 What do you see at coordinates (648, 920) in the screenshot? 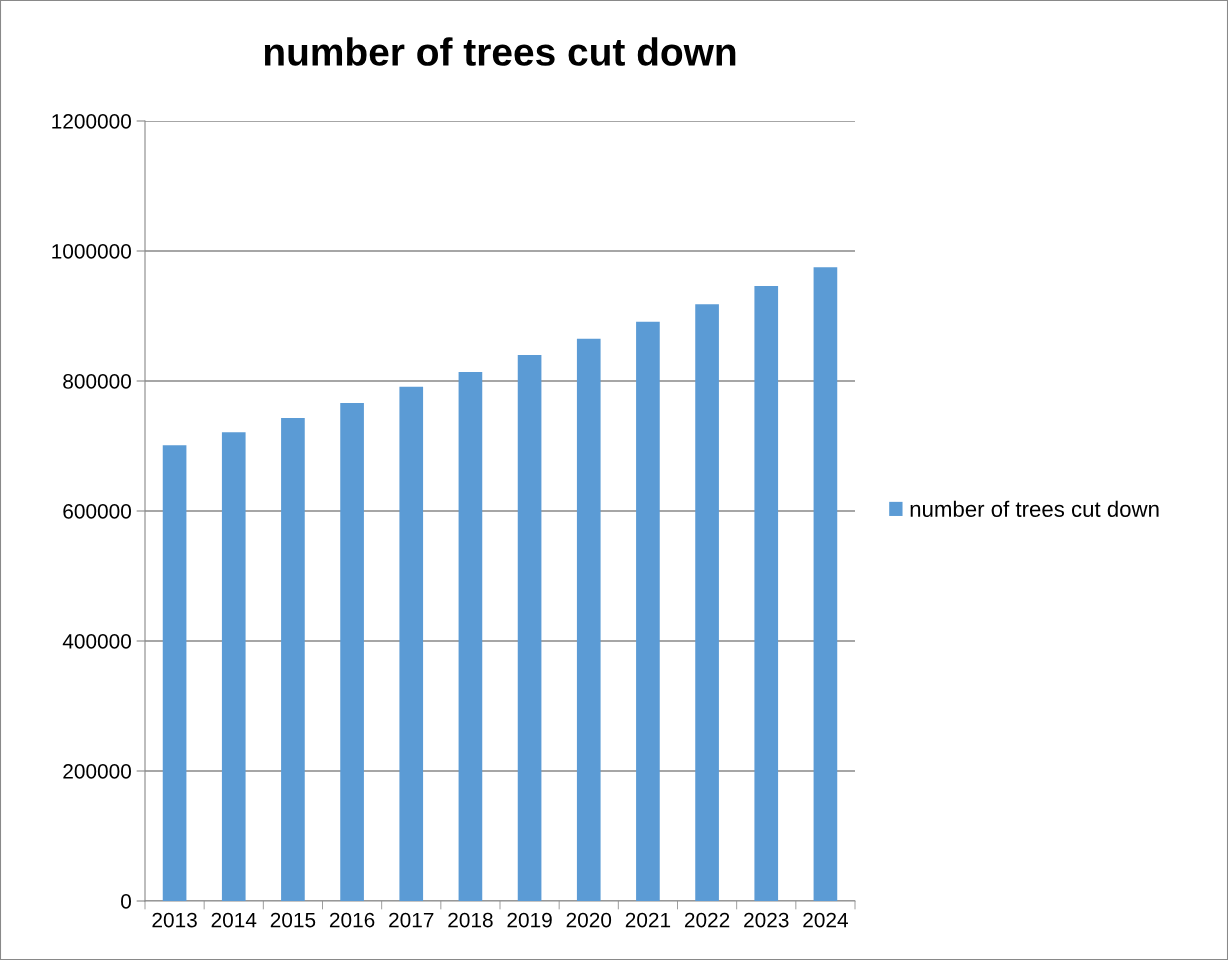
I see `x-tick-label: 2021` at bounding box center [648, 920].